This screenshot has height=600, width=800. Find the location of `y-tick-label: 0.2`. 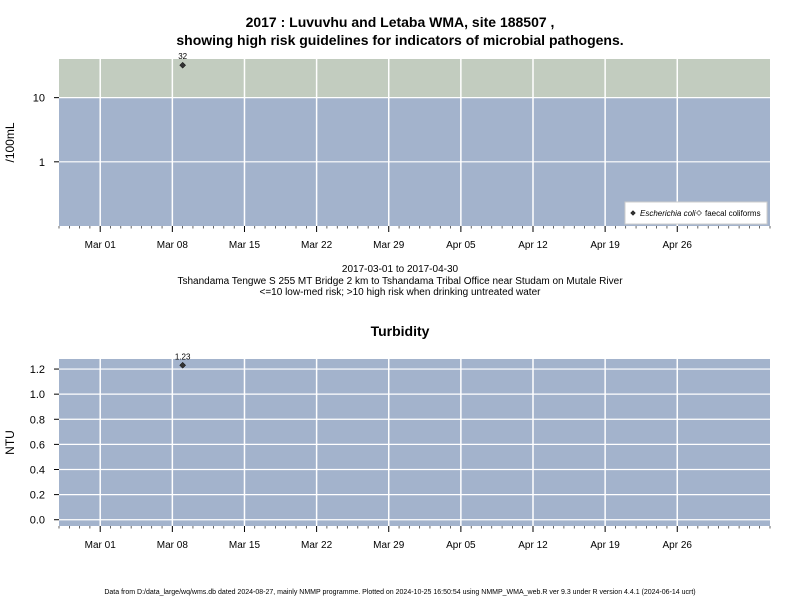

y-tick-label: 0.2 is located at coordinates (37, 496).